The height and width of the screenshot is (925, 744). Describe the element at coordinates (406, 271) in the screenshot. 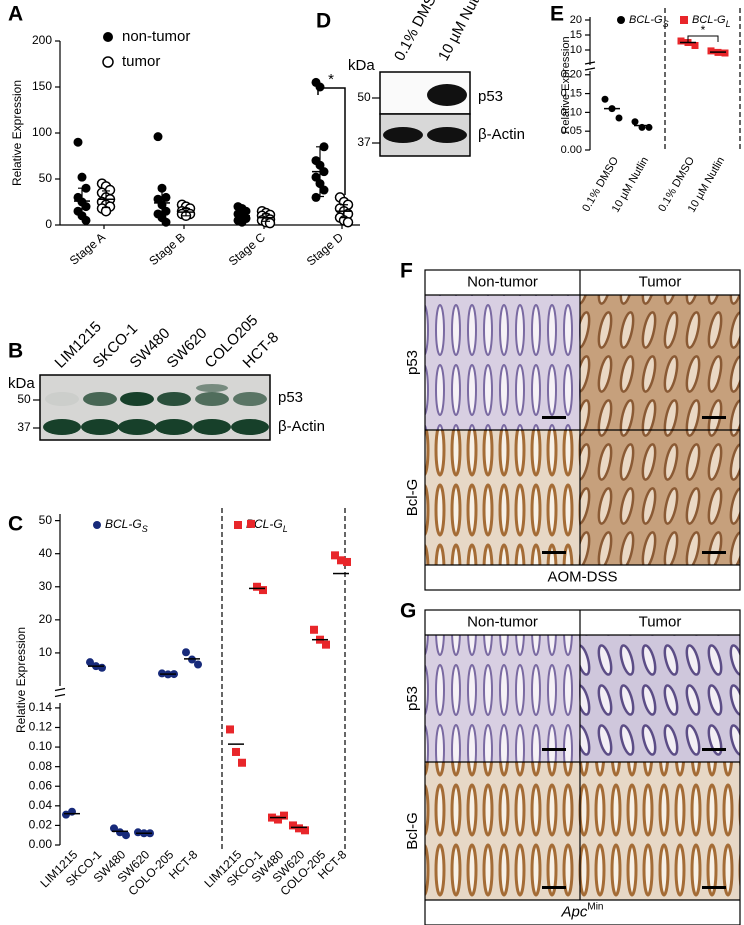

I see `panel-label: F` at that location.